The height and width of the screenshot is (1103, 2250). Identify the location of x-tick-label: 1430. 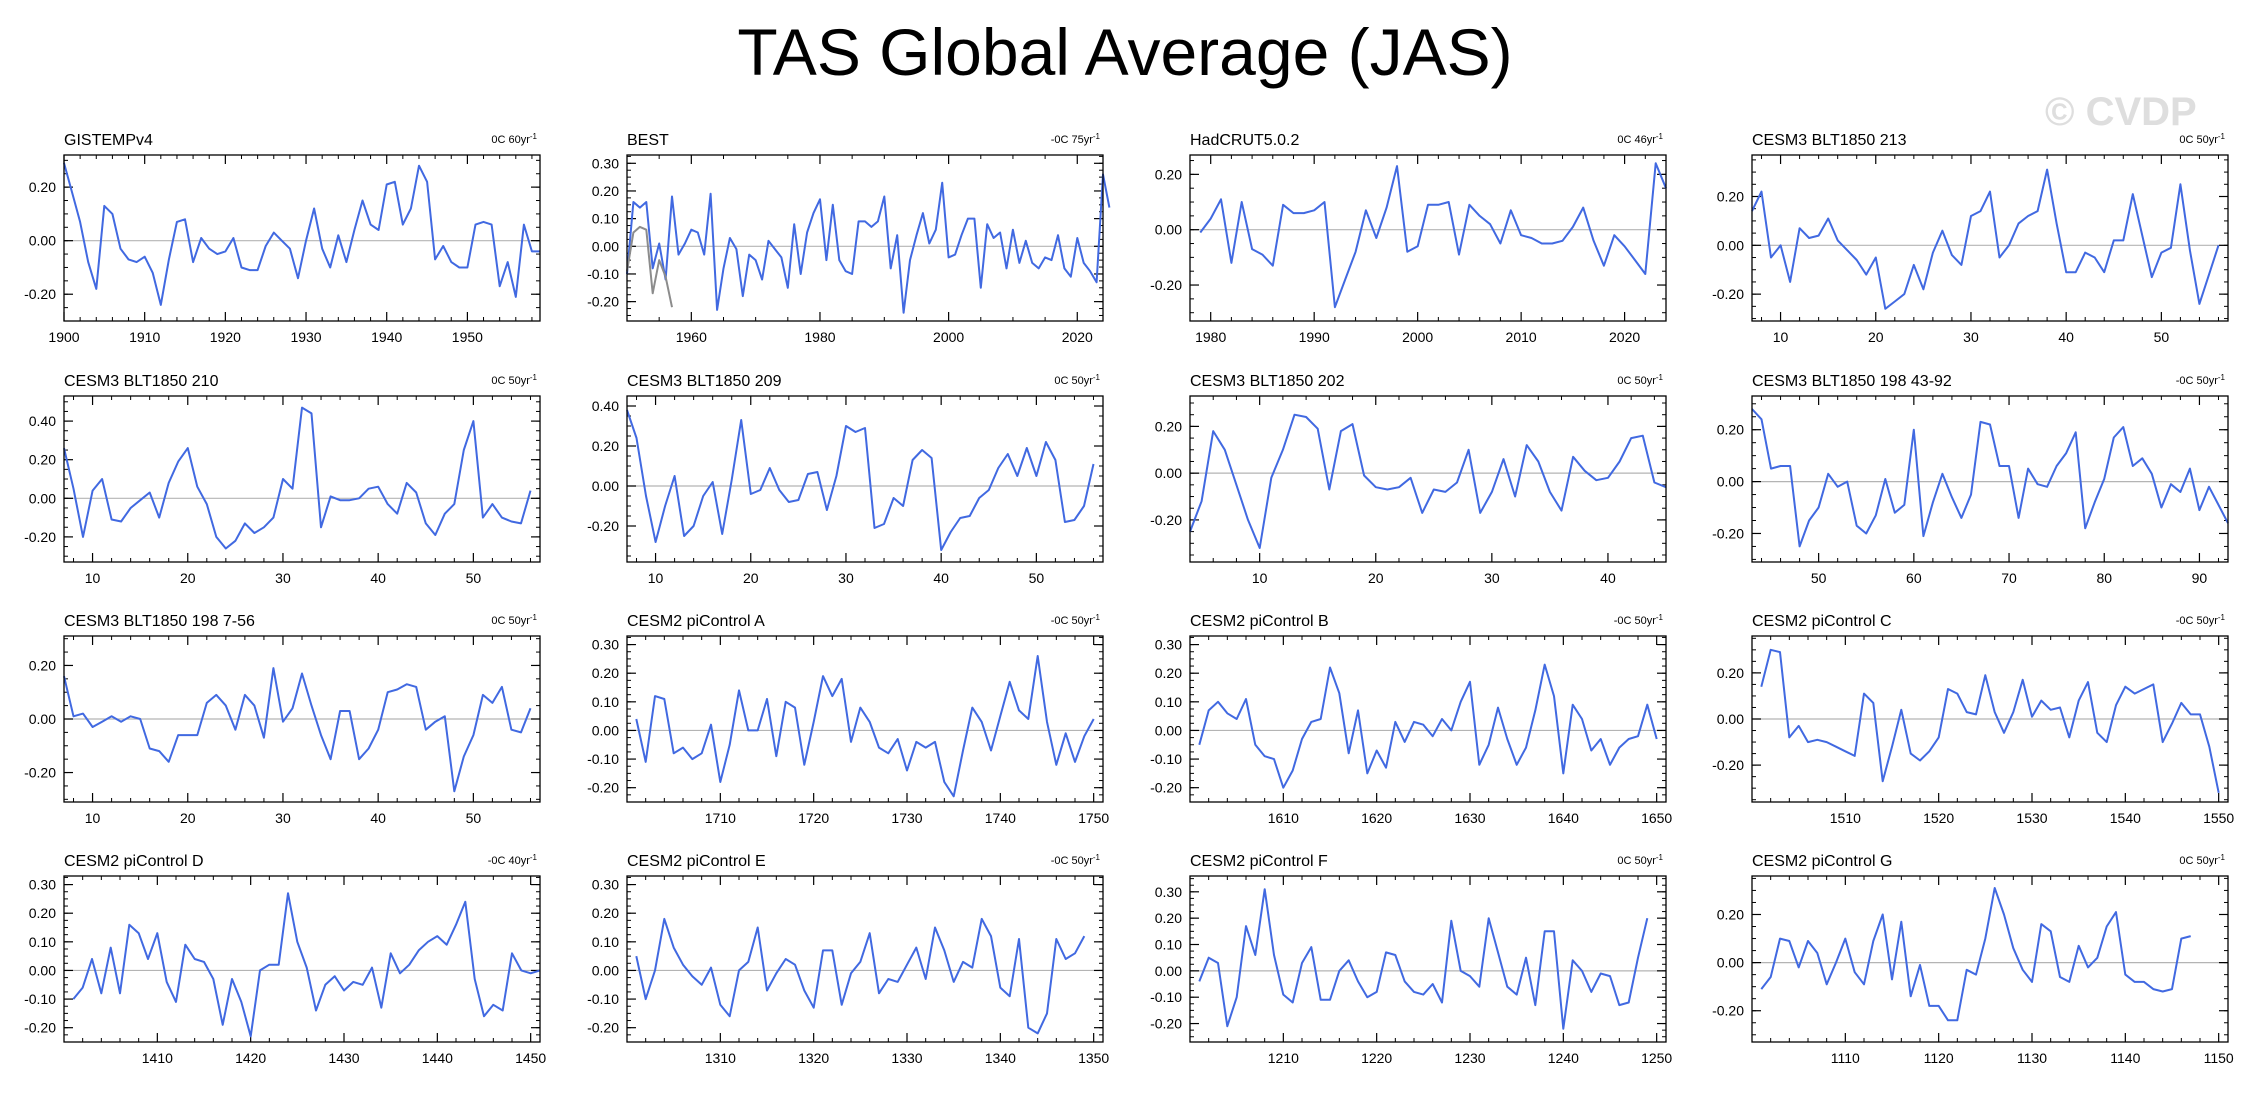
(343, 1058).